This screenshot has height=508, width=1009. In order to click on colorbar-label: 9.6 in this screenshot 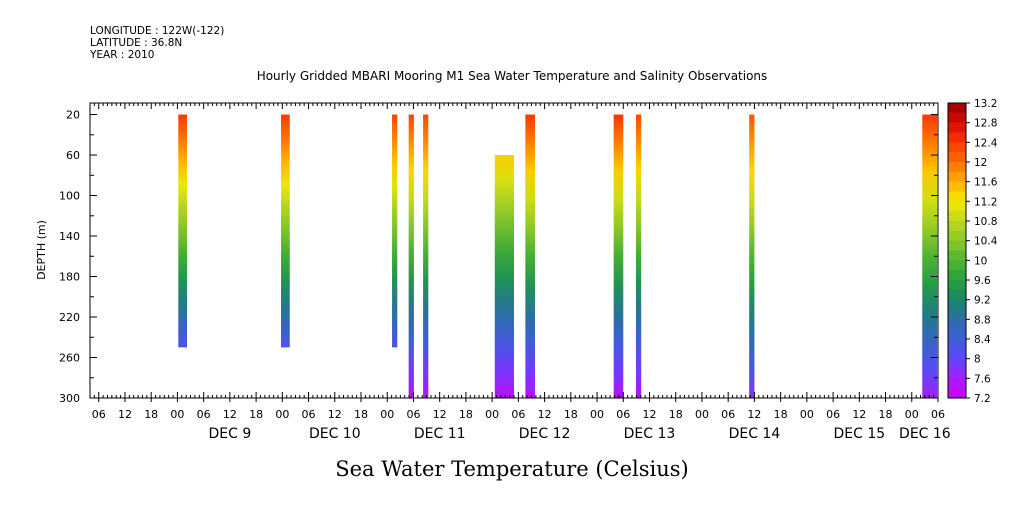, I will do `click(982, 281)`.